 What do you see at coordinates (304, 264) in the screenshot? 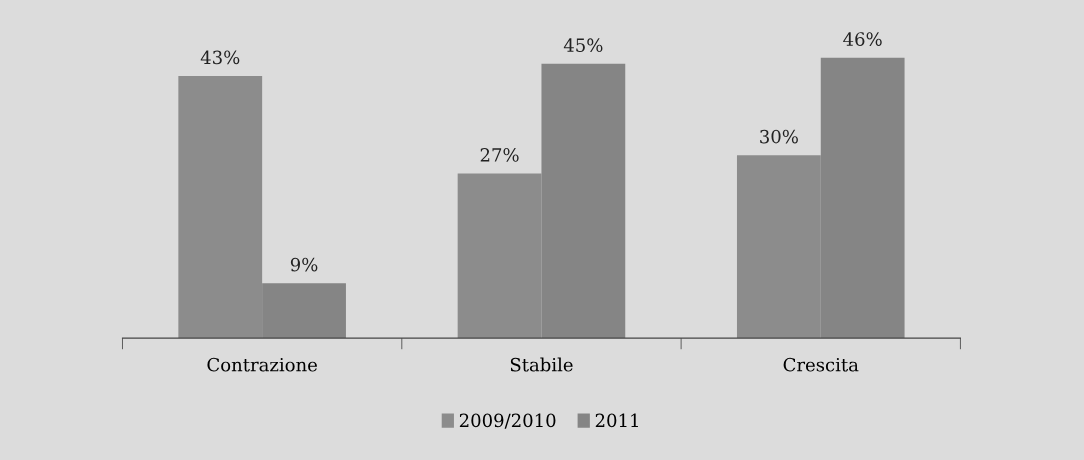
I see `data-label: 9%` at bounding box center [304, 264].